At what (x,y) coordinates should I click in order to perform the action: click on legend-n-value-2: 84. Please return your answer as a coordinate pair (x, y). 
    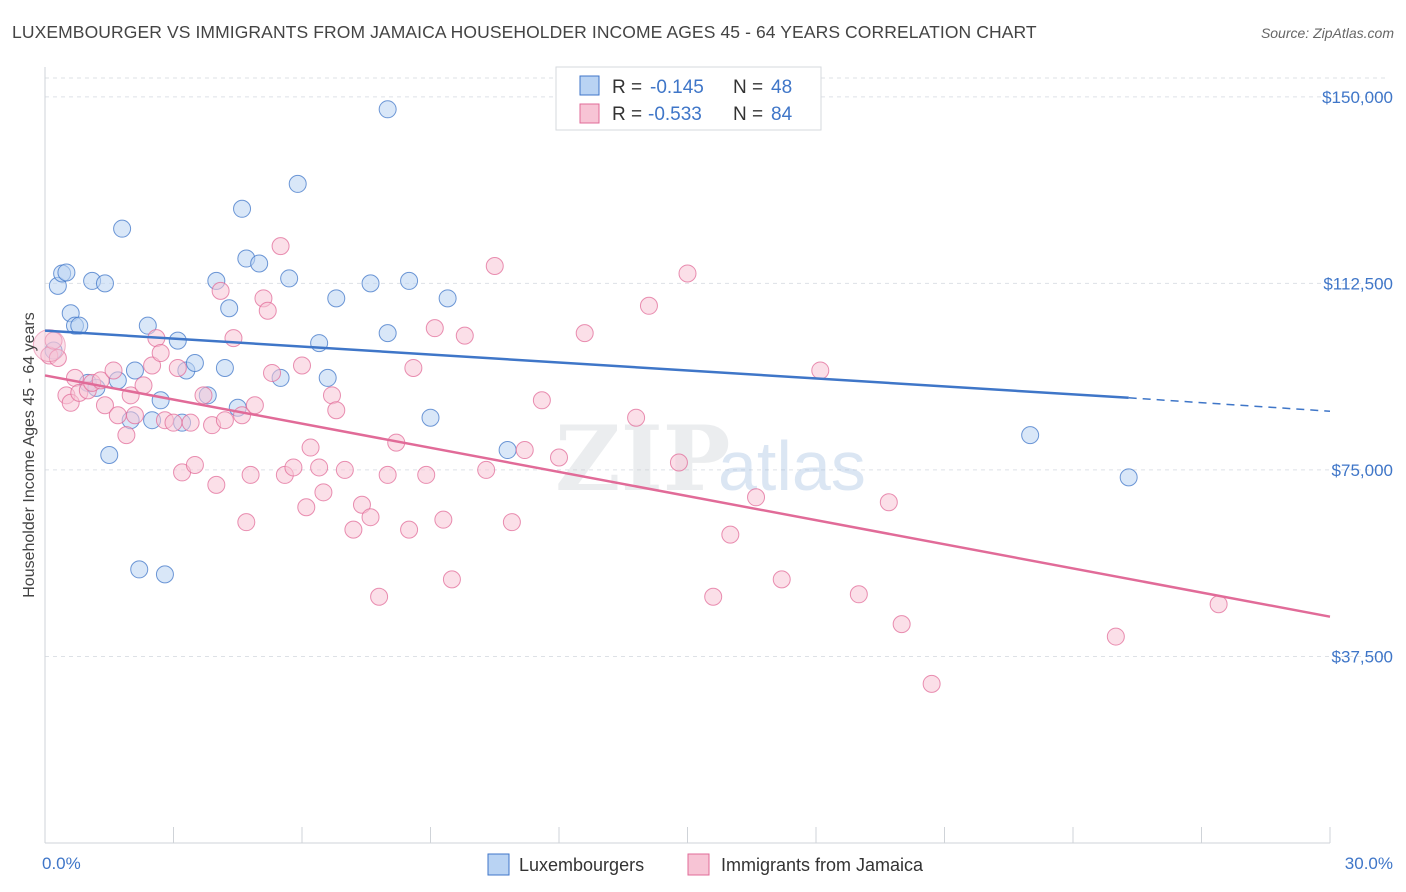
    Looking at the image, I should click on (782, 114).